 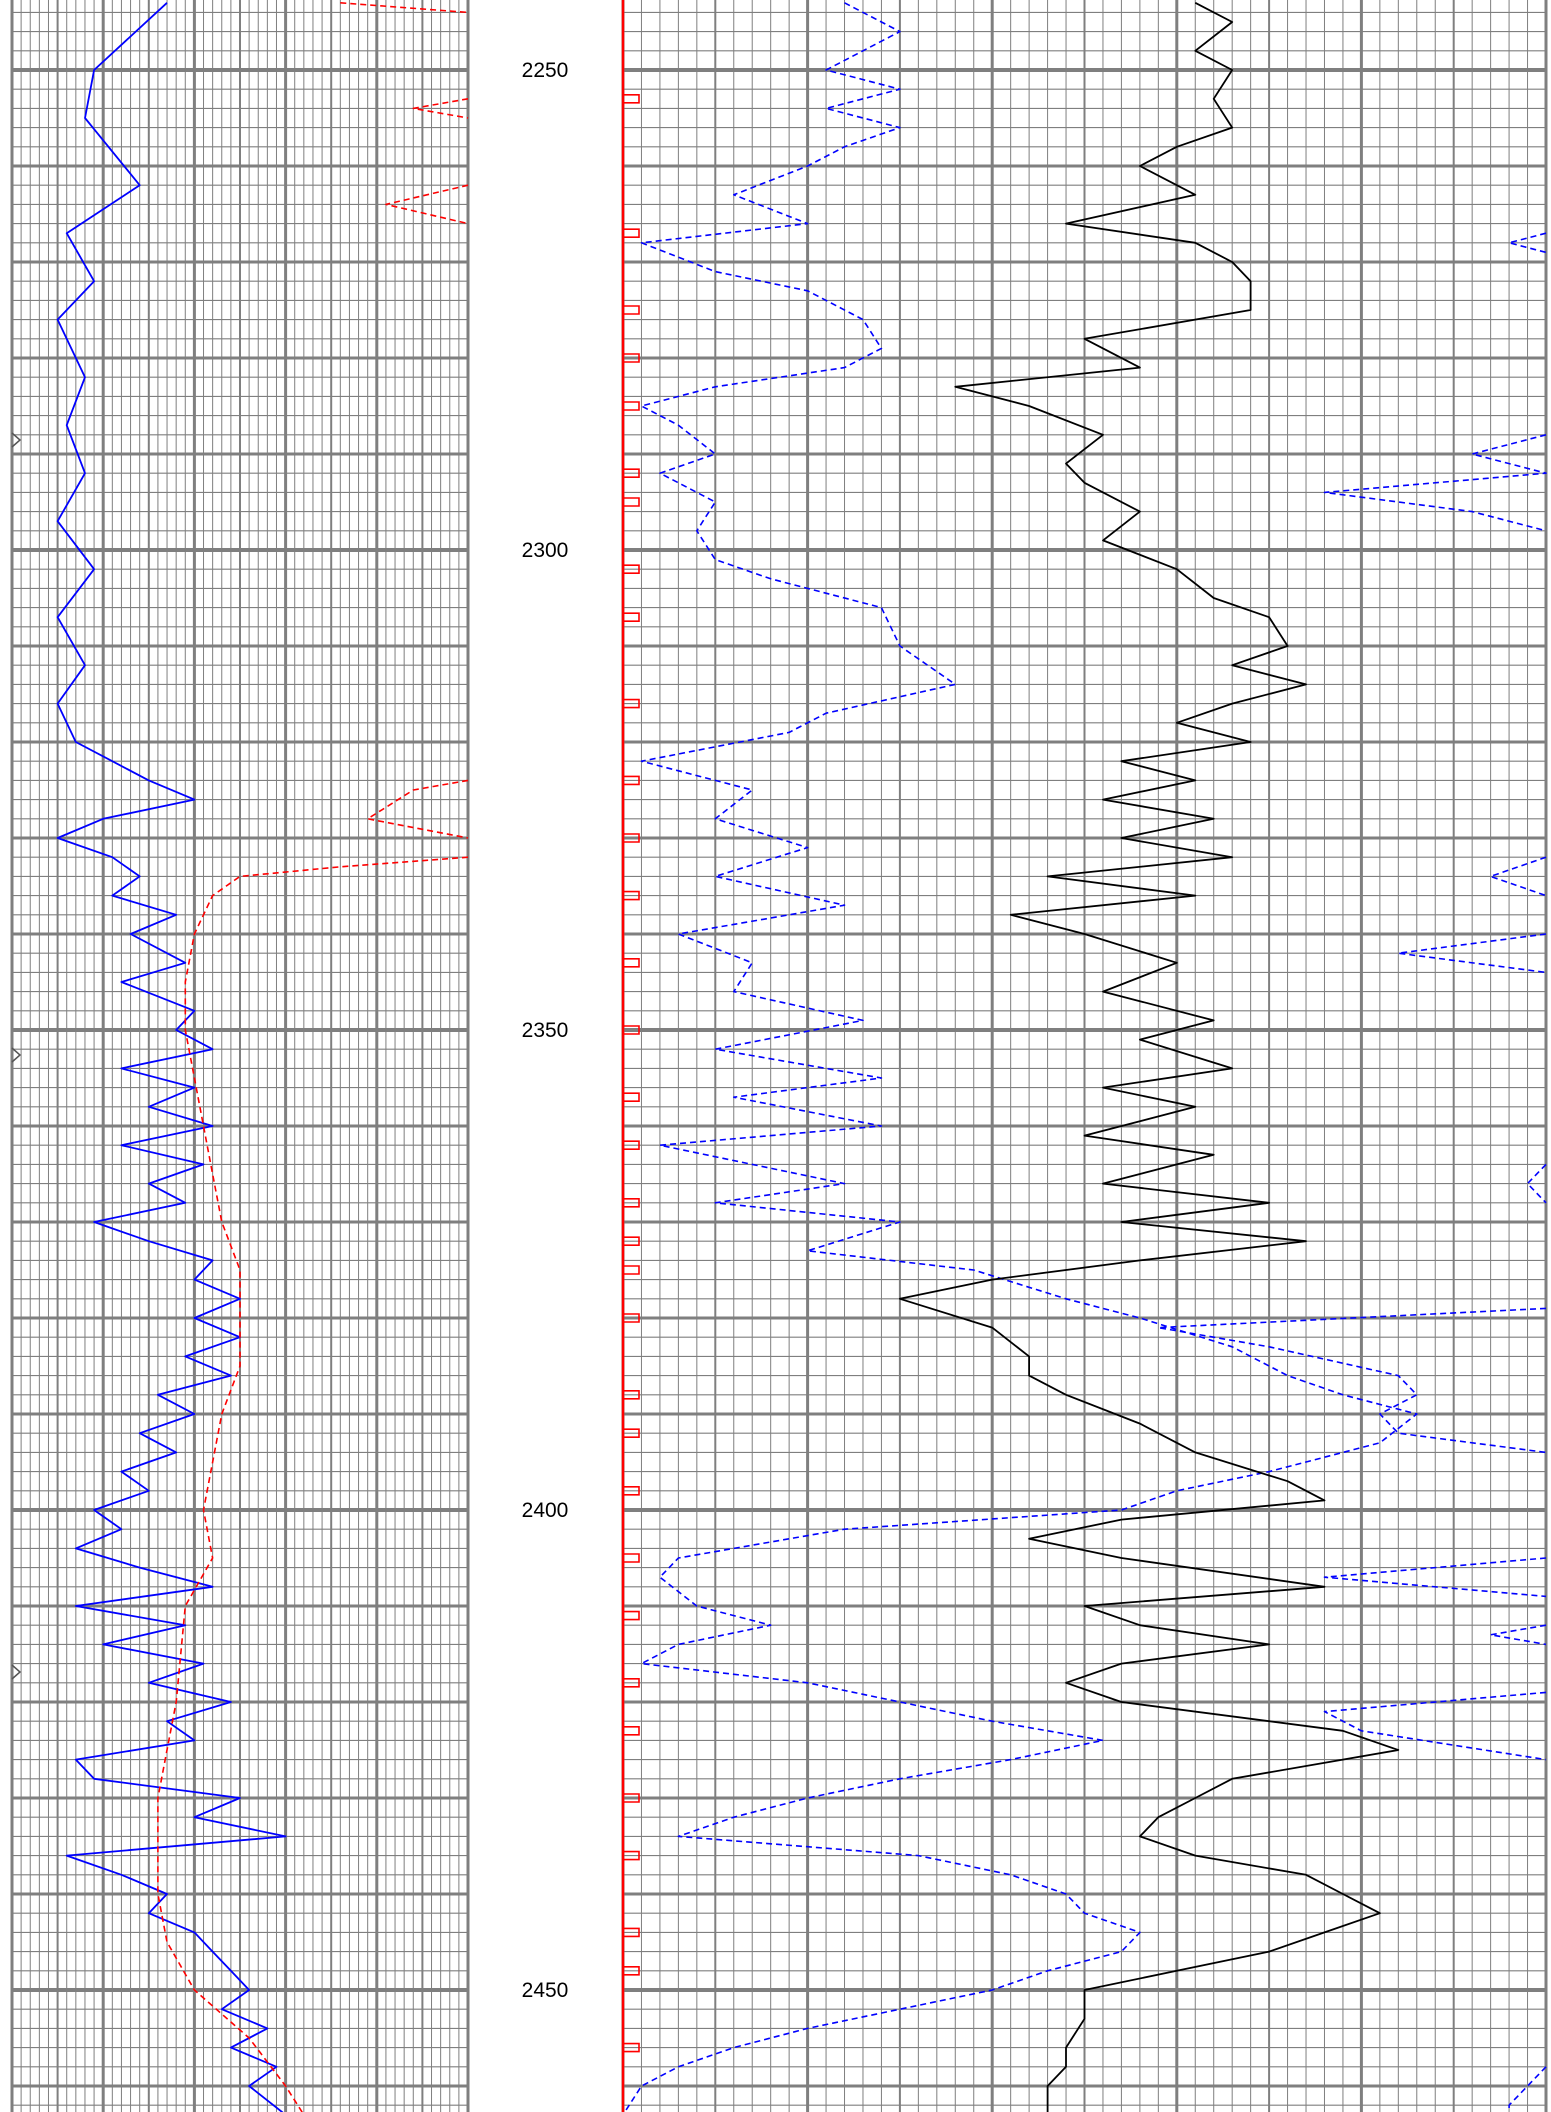 I want to click on blue-solid-curve, so click(x=171, y=1057).